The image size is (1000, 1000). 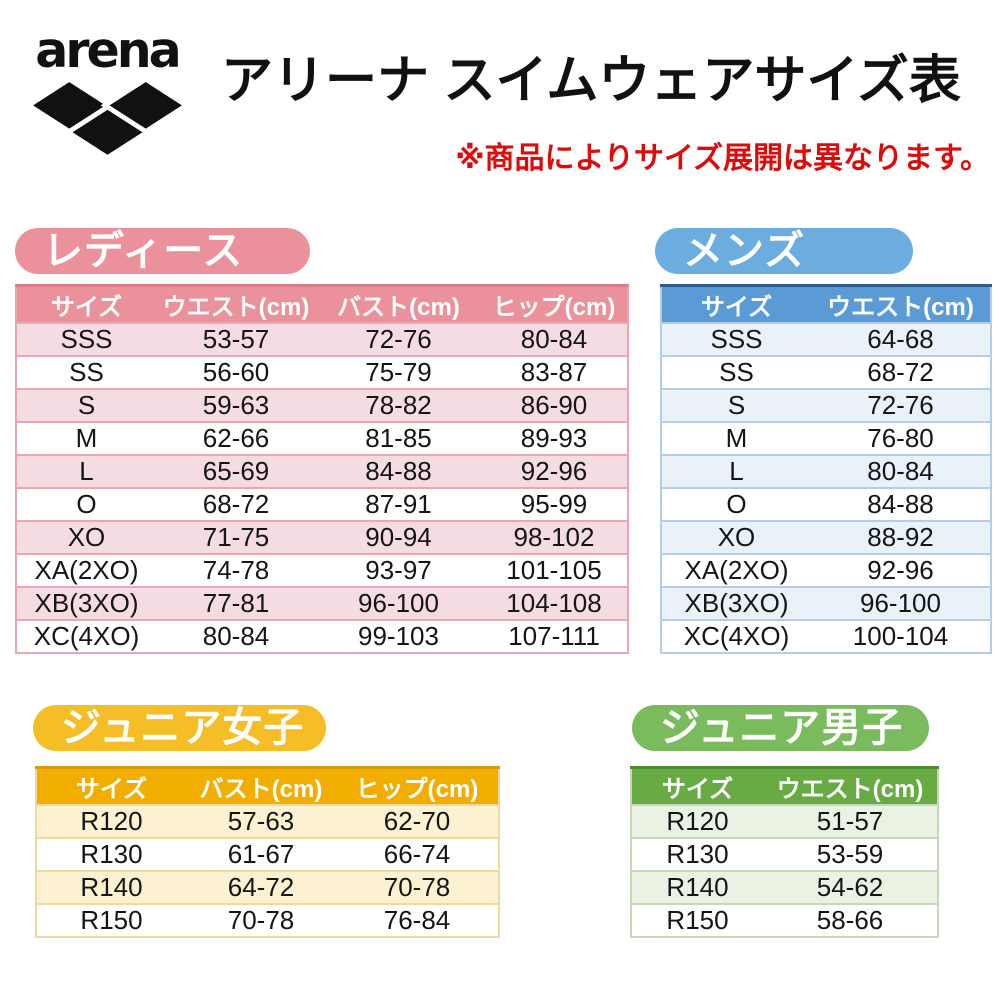 I want to click on table-cell: R140, so click(x=697, y=887).